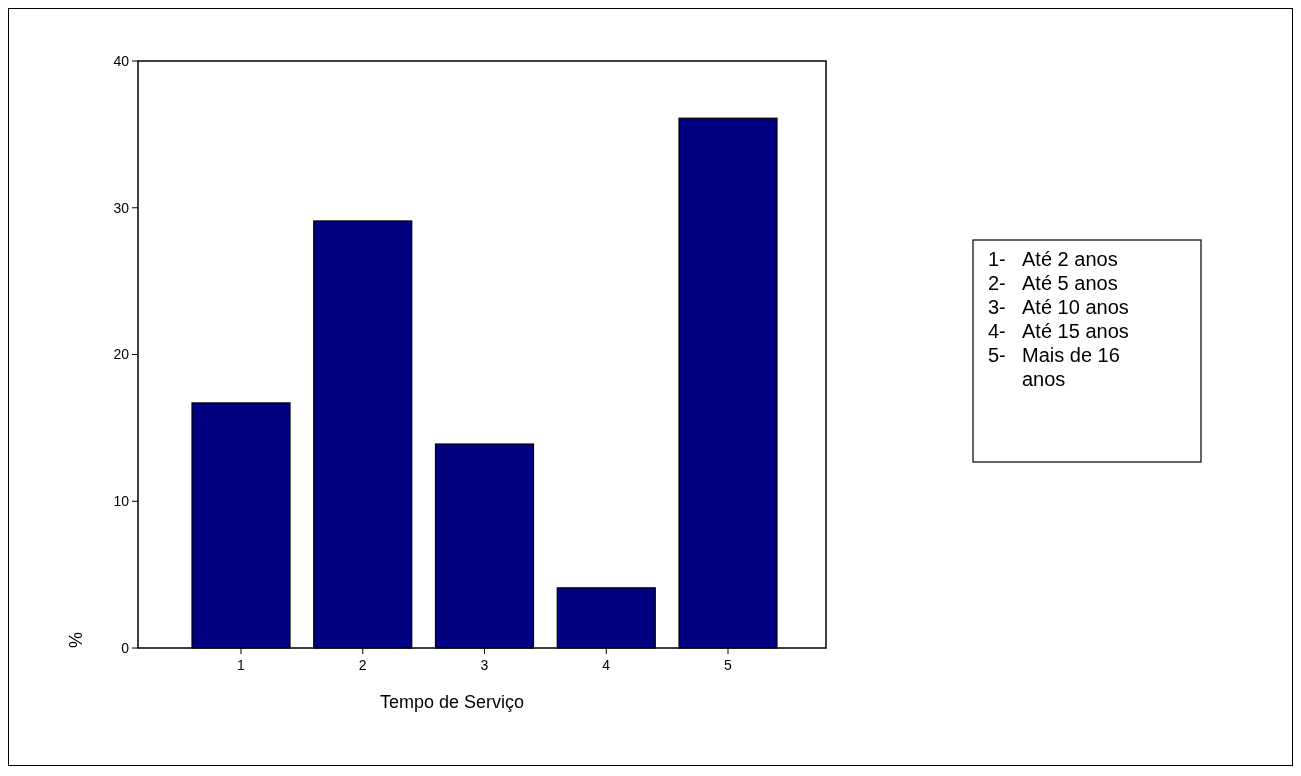  What do you see at coordinates (121, 207) in the screenshot?
I see `y-tick-label: 30` at bounding box center [121, 207].